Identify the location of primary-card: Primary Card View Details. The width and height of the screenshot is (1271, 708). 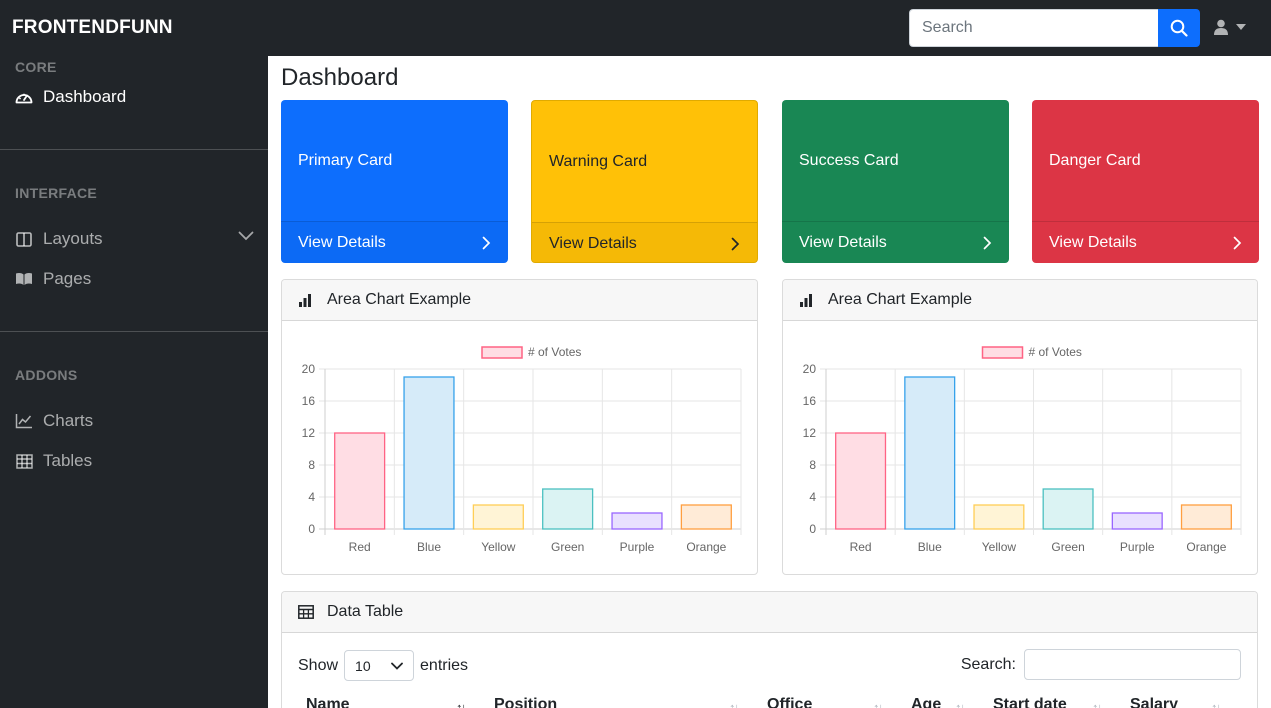
(394, 181).